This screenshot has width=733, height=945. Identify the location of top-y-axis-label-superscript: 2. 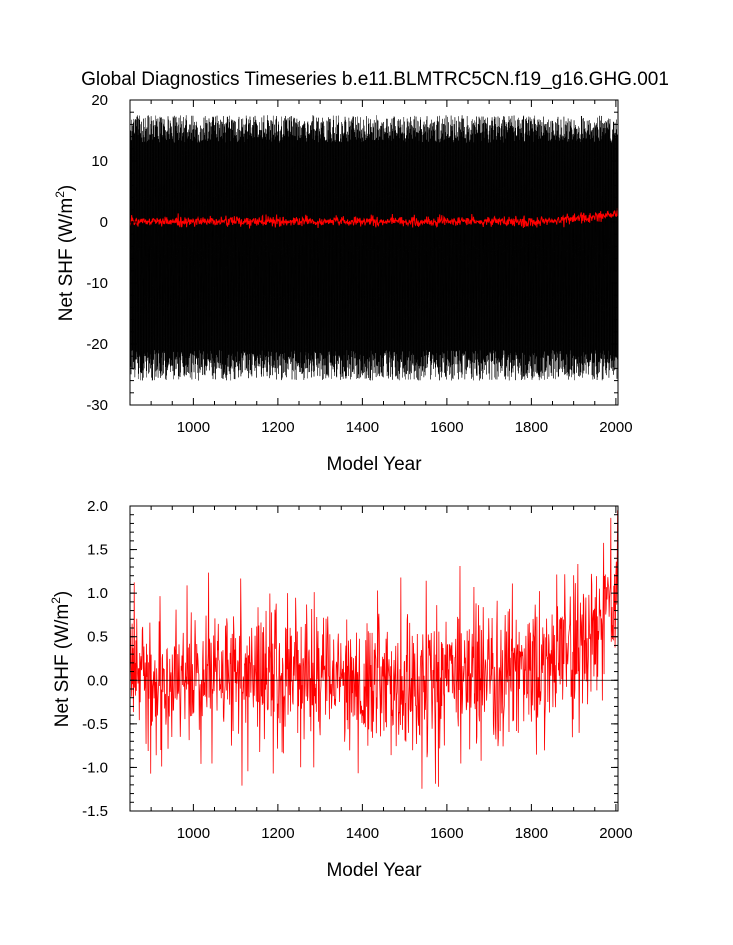
(60, 194).